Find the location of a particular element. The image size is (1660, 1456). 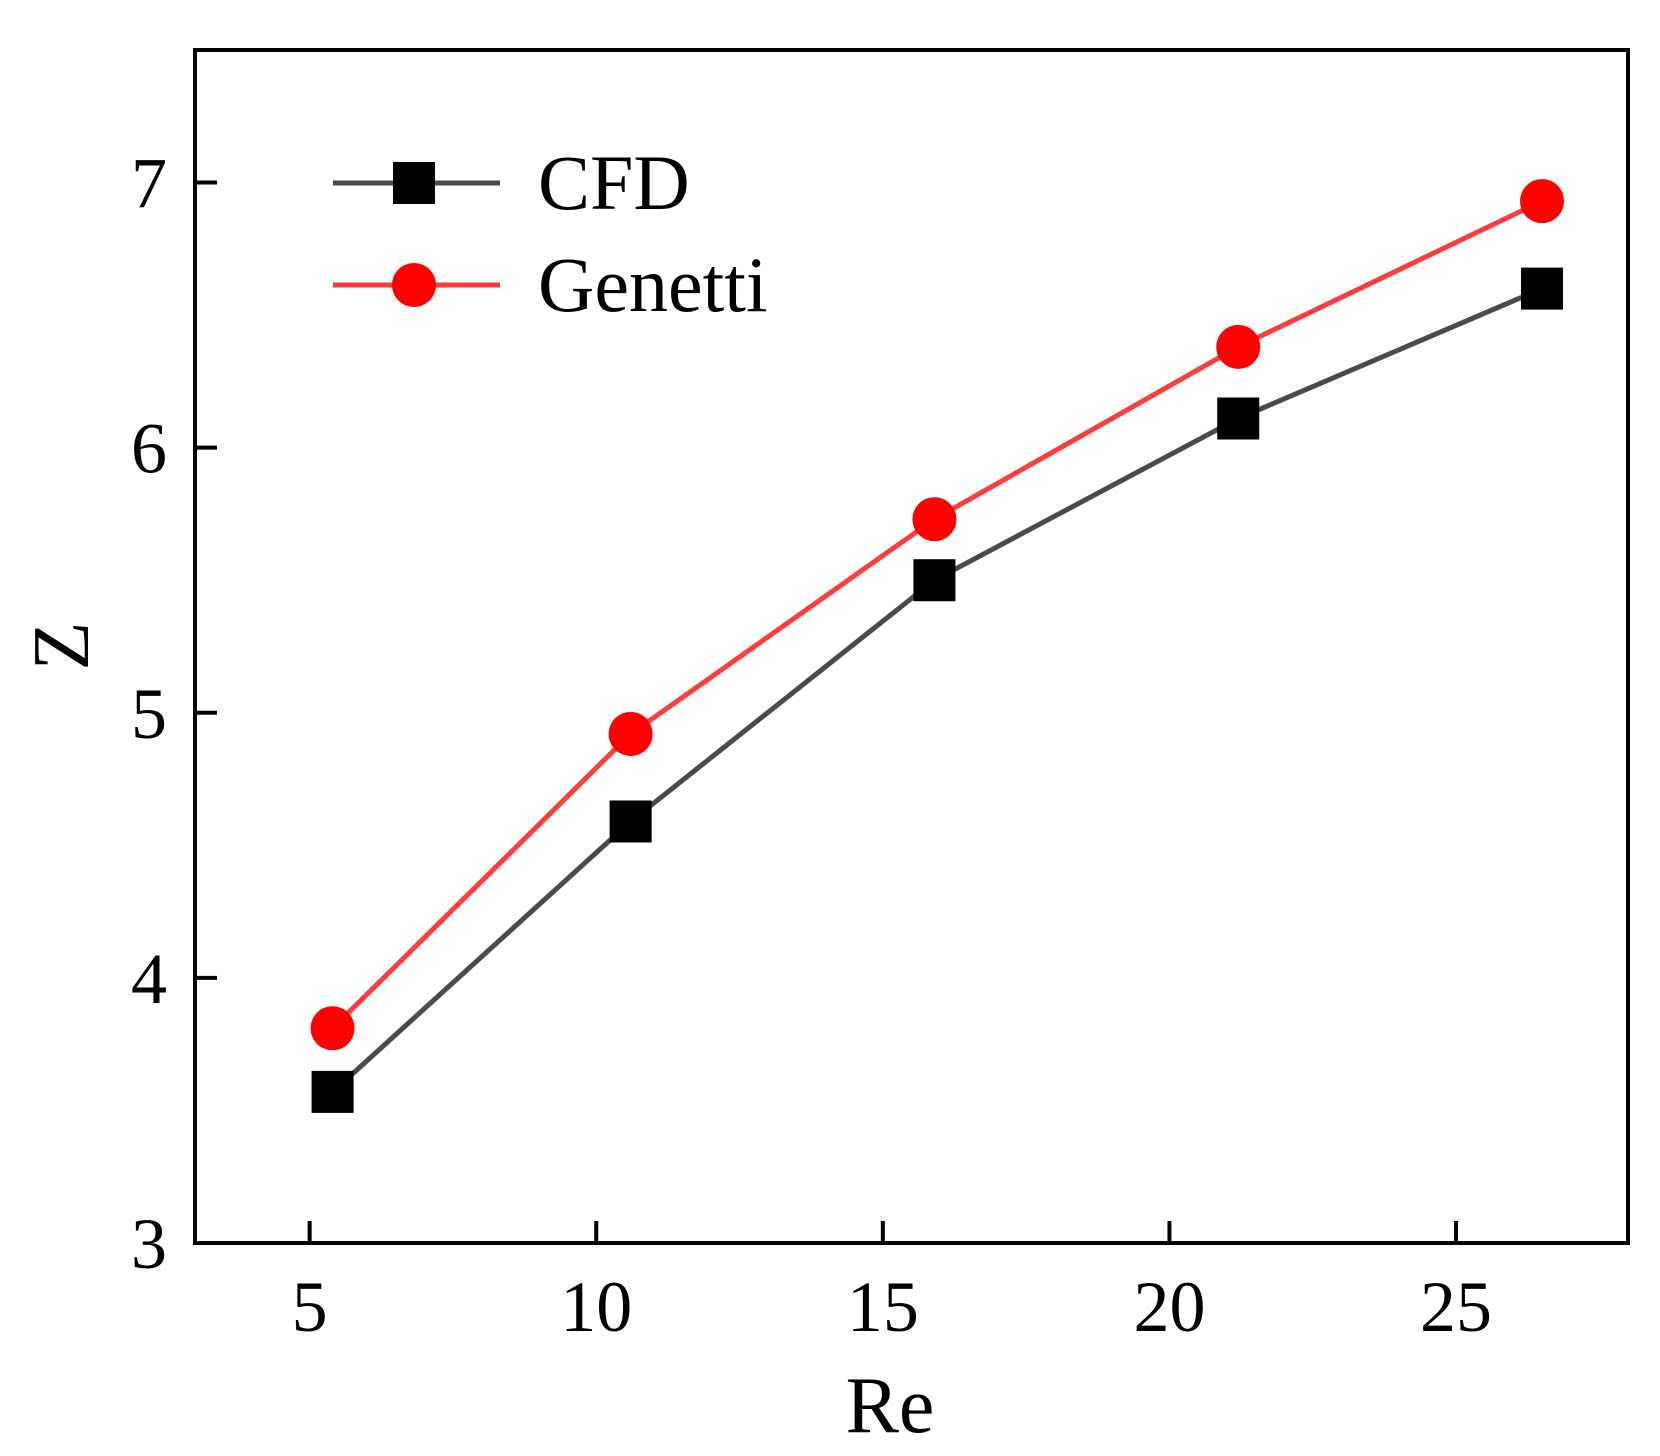

legend-marker-cfd is located at coordinates (414, 183).